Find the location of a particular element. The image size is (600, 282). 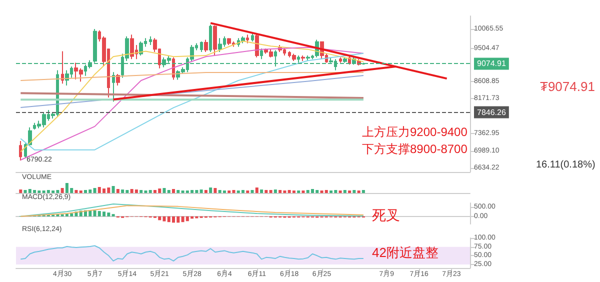

ref-line-label: 9074.91 is located at coordinates (491, 63).